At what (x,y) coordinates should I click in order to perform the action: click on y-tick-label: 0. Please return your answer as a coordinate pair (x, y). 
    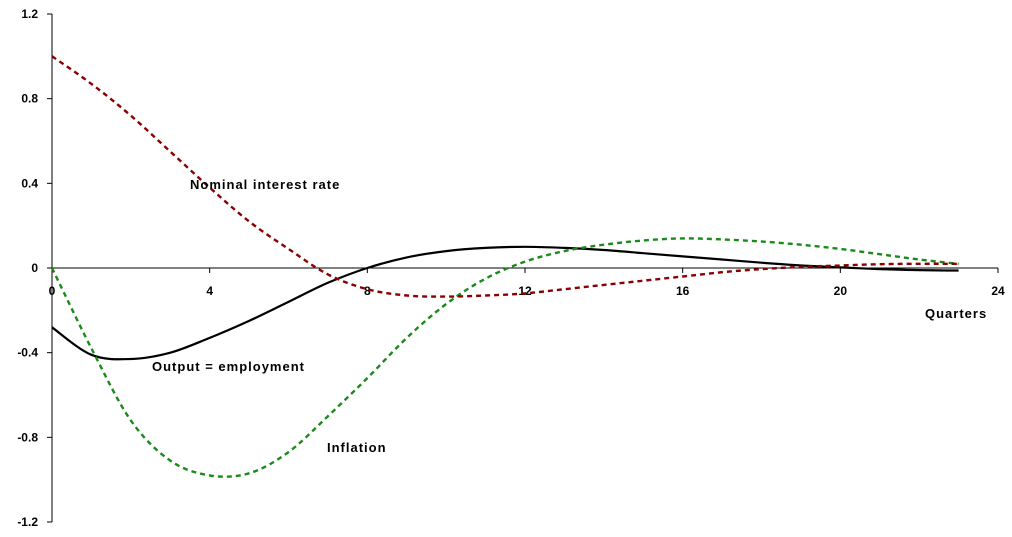
    Looking at the image, I should click on (34, 268).